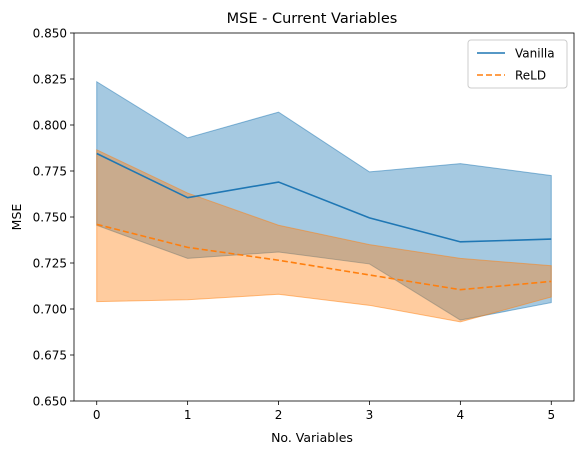 This screenshot has width=584, height=455. I want to click on x-tick-label: 0, so click(97, 415).